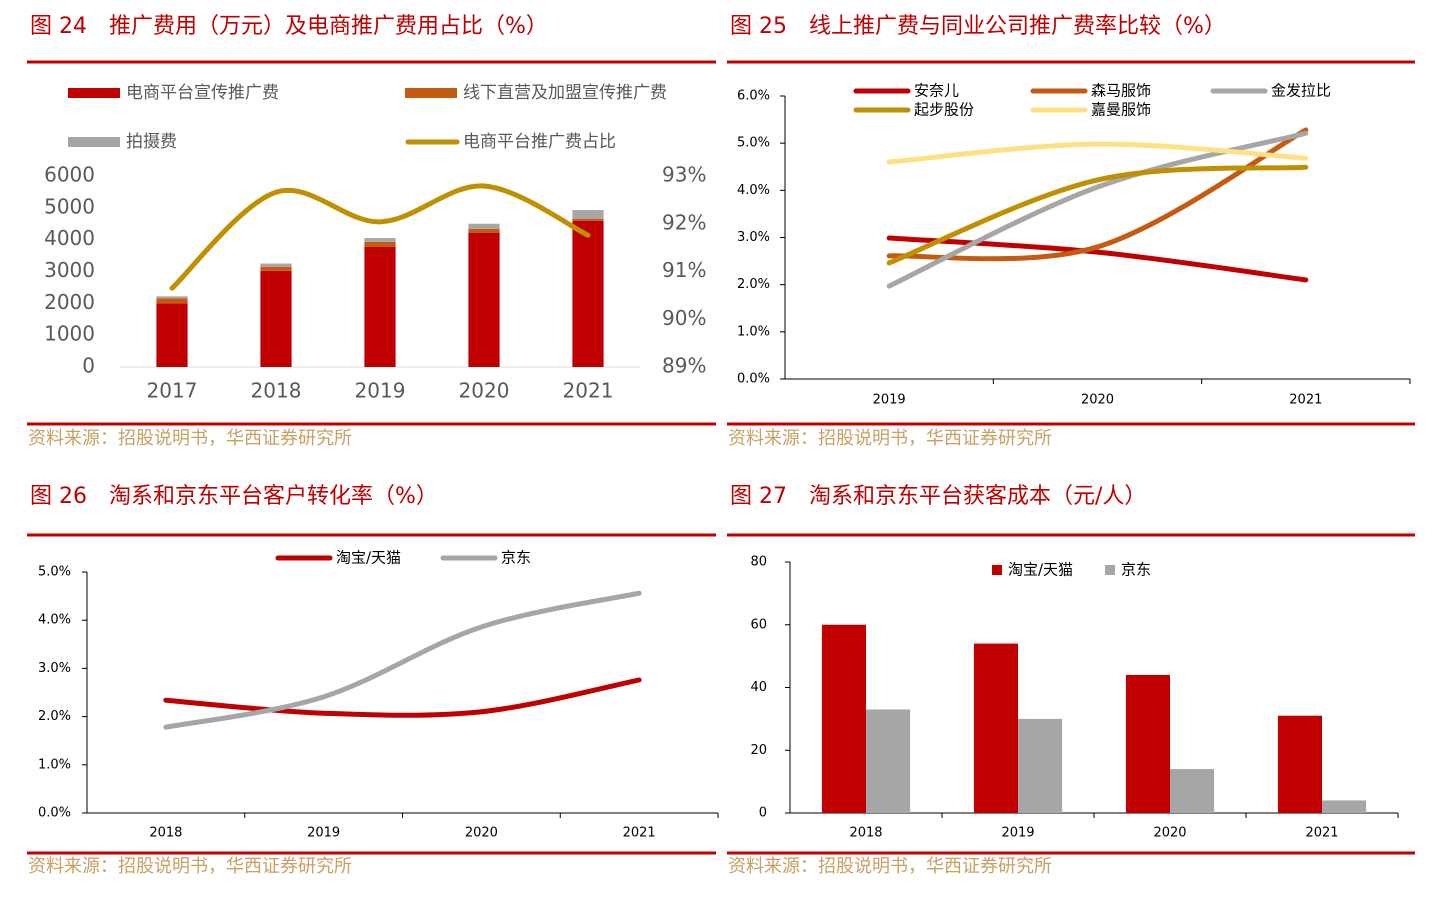  Describe the element at coordinates (172, 391) in the screenshot. I see `x-tick-label: 2017` at that location.